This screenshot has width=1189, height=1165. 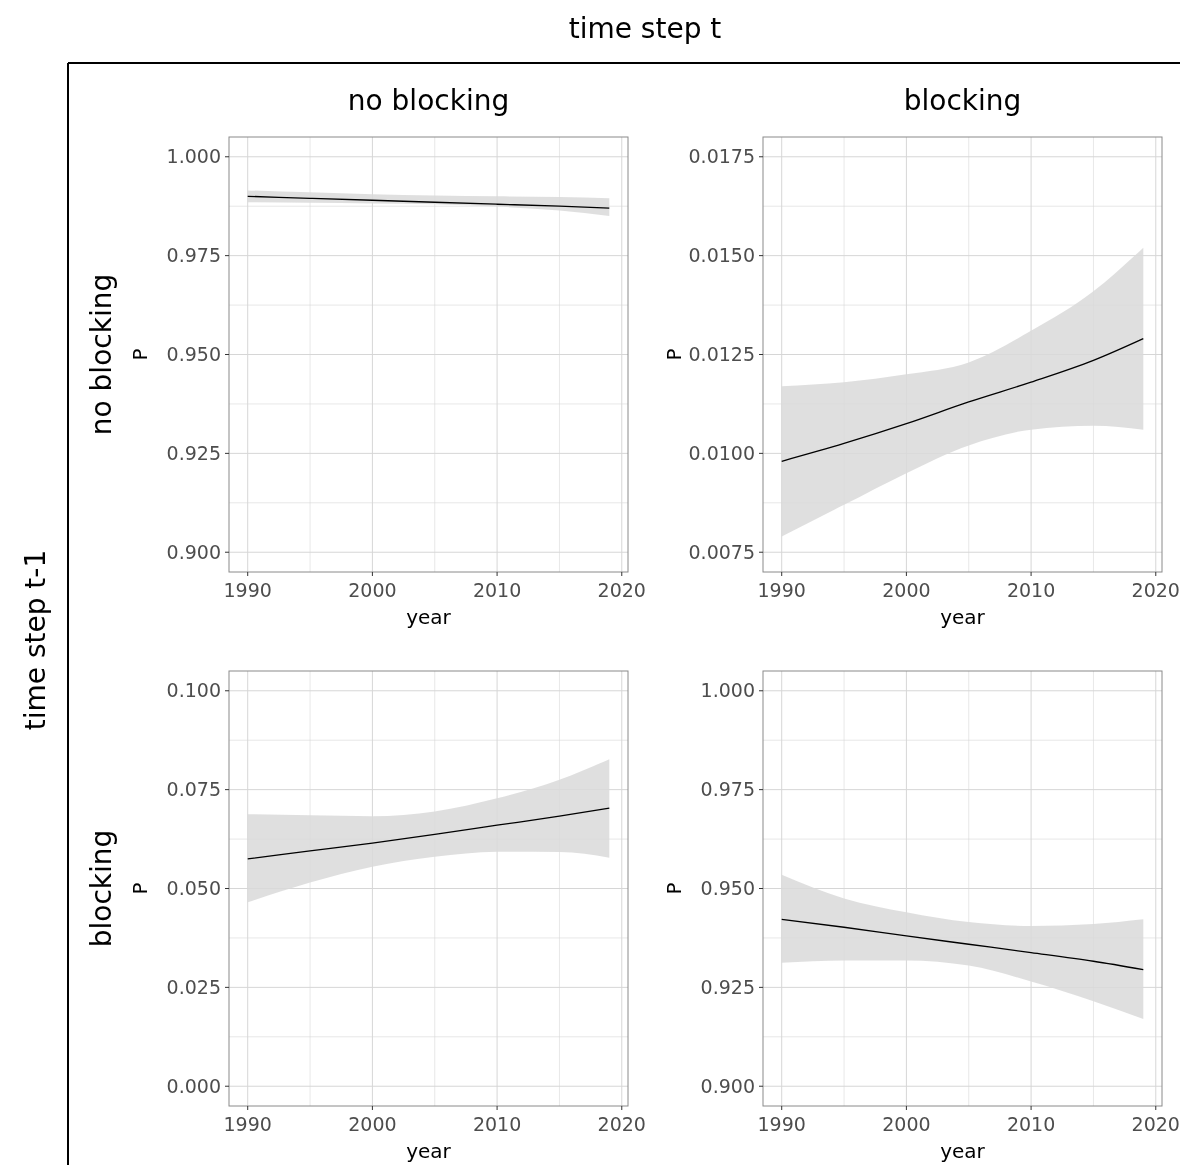 What do you see at coordinates (193, 888) in the screenshot?
I see `y-tick-label: 0.050` at bounding box center [193, 888].